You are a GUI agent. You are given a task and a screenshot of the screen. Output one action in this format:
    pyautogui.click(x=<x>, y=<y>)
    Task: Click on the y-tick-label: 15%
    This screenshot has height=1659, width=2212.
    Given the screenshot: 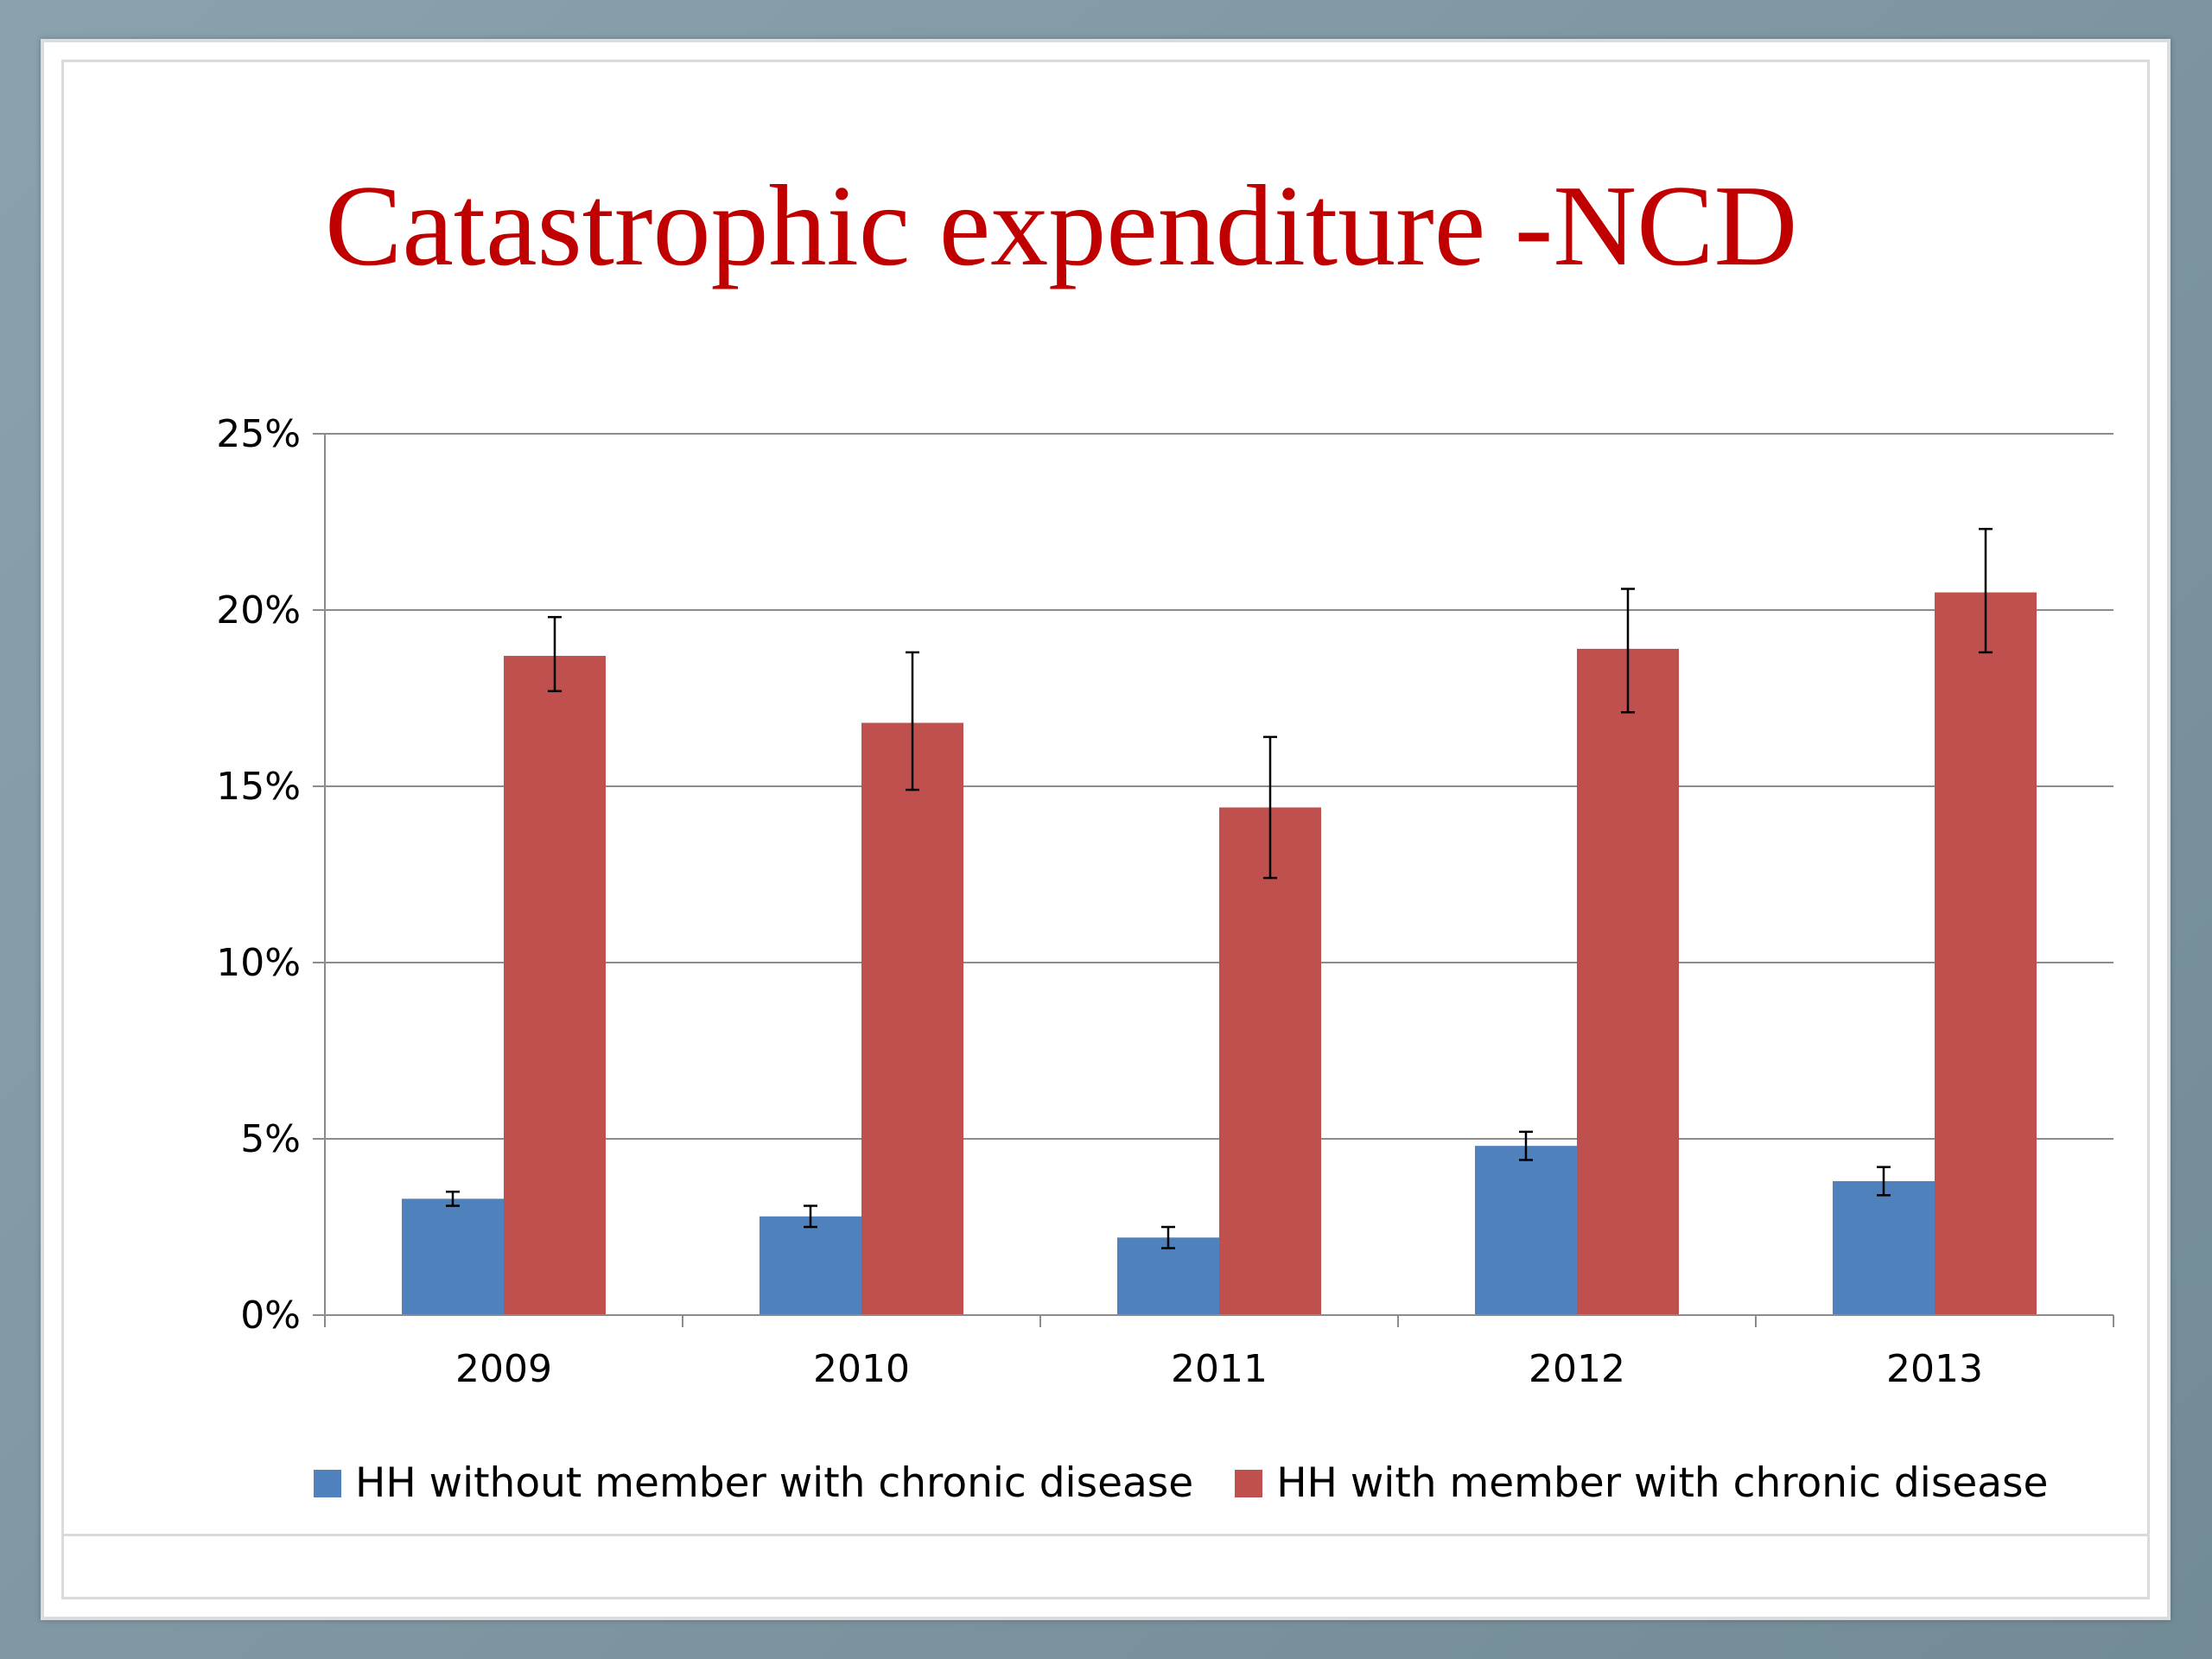 What is the action you would take?
    pyautogui.click(x=258, y=787)
    